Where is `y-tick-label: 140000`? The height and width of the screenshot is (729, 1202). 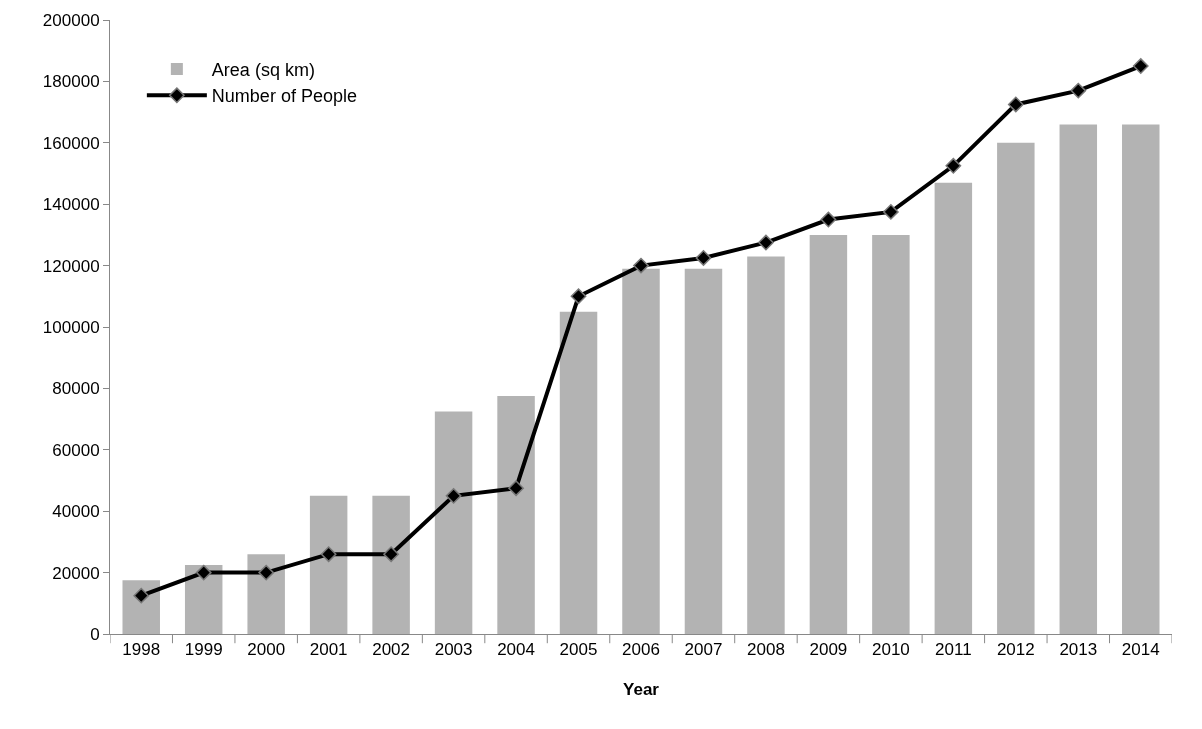
y-tick-label: 140000 is located at coordinates (71, 205).